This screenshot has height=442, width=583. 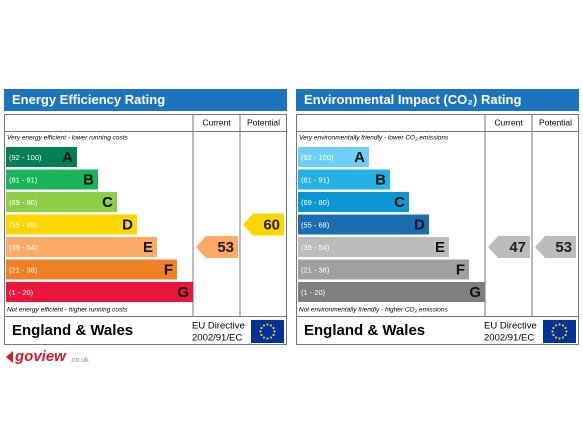 I want to click on logo-name: goview, so click(x=40, y=356).